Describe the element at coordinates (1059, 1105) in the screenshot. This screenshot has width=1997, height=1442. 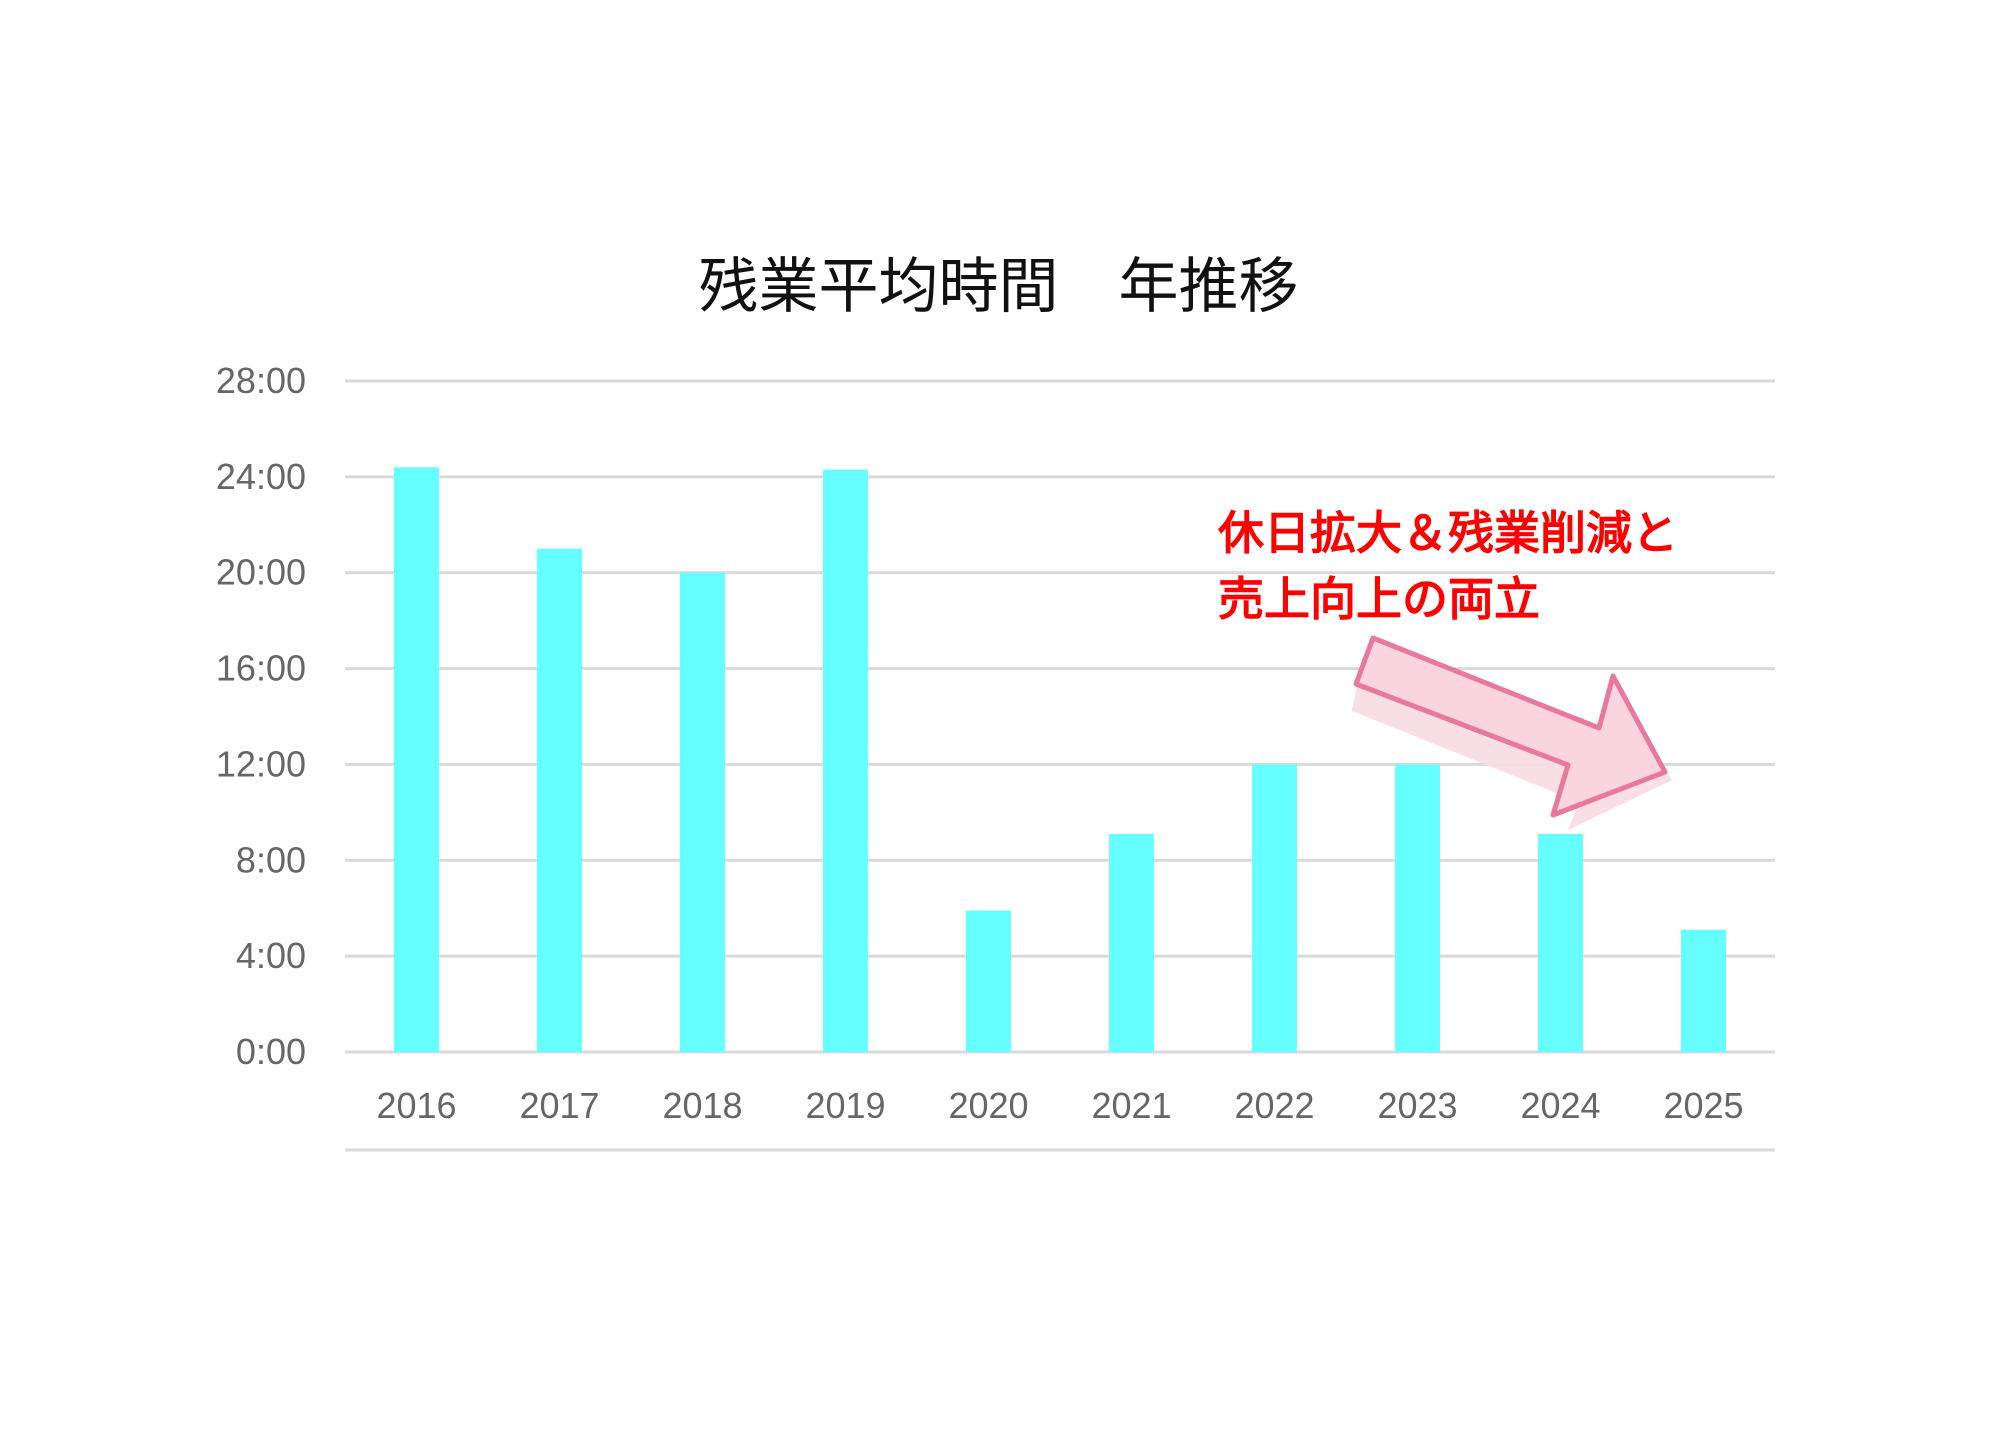
I see `x-axis: 2016 2017 2018 2019 2020 2021 2022 2023 2024 2025` at that location.